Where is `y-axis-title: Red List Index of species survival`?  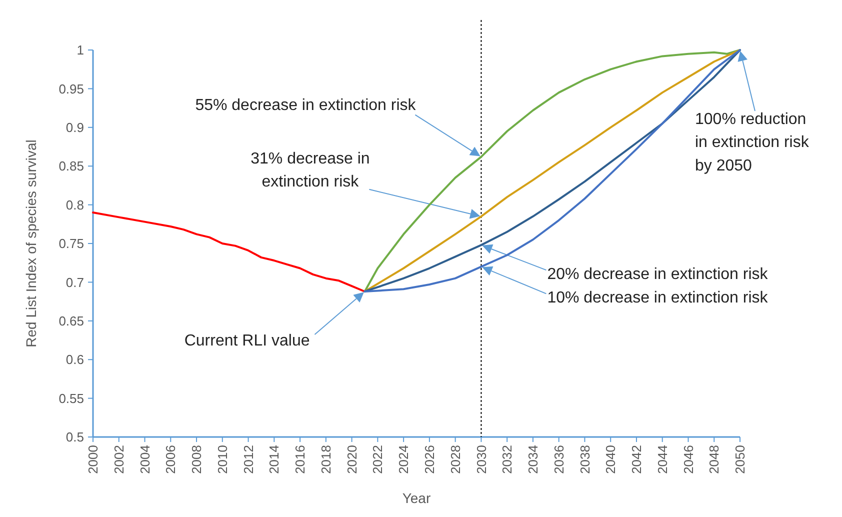 y-axis-title: Red List Index of species survival is located at coordinates (31, 244).